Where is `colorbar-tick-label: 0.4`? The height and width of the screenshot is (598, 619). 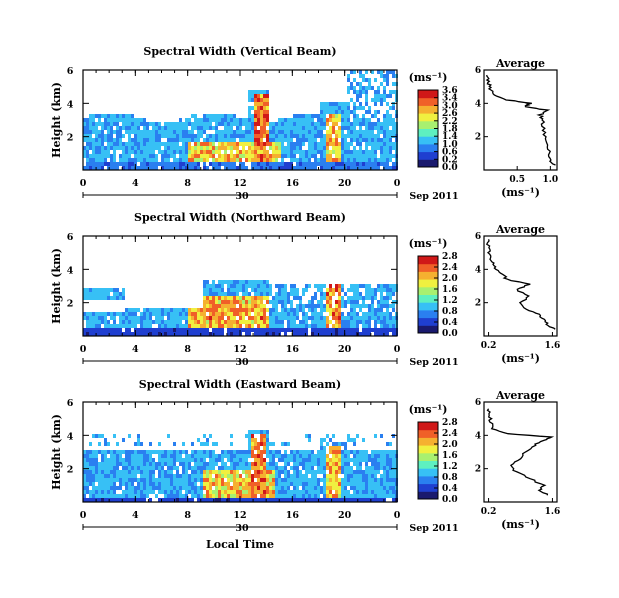 colorbar-tick-label: 0.4 is located at coordinates (450, 489).